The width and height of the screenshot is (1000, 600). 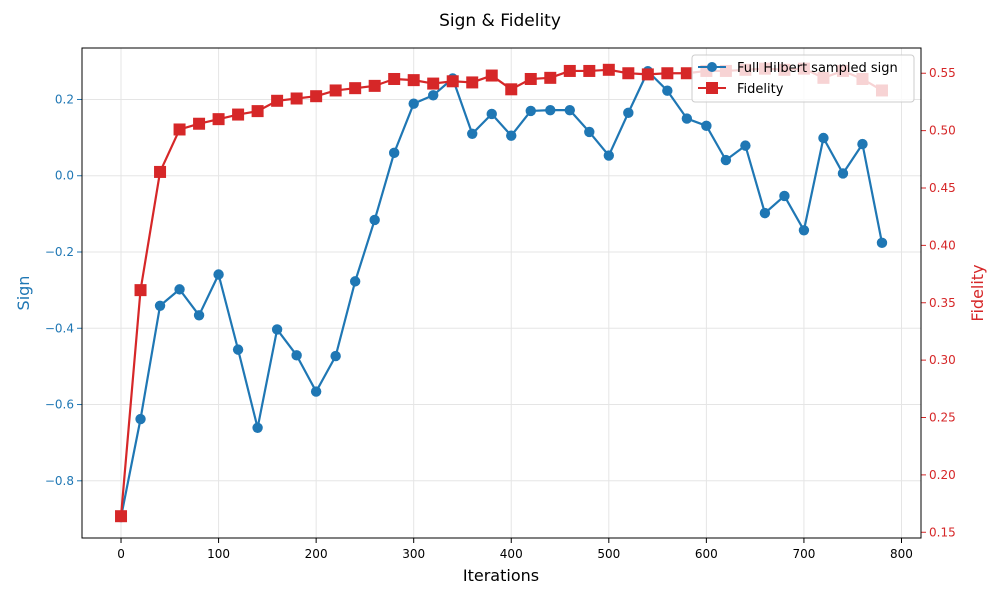 I want to click on x-tick-label: 600, so click(x=706, y=554).